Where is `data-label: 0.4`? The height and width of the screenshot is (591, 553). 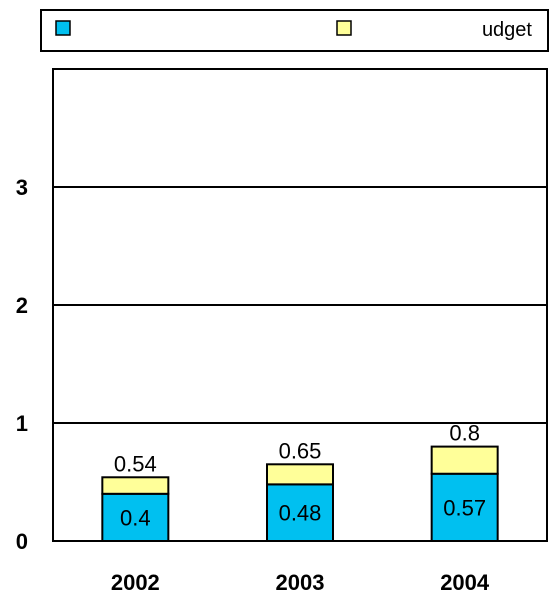
data-label: 0.4 is located at coordinates (135, 517).